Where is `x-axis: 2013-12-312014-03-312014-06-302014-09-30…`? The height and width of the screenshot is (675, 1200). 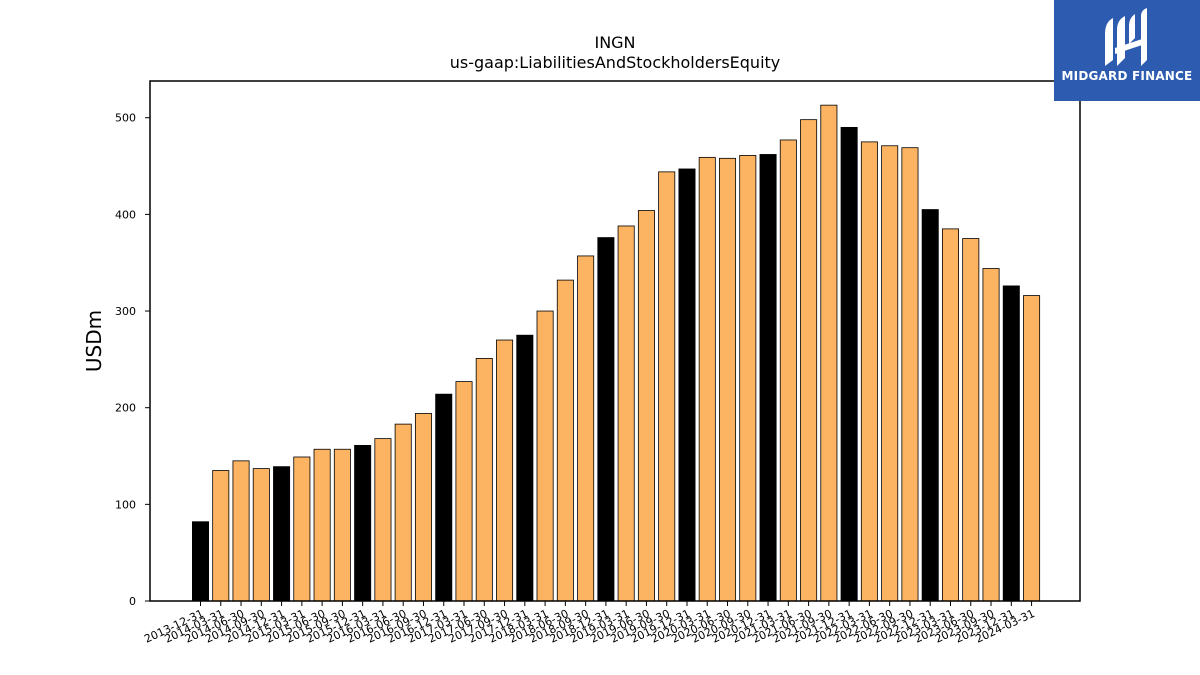
x-axis: 2013-12-312014-03-312014-06-302014-09-30… is located at coordinates (589, 623).